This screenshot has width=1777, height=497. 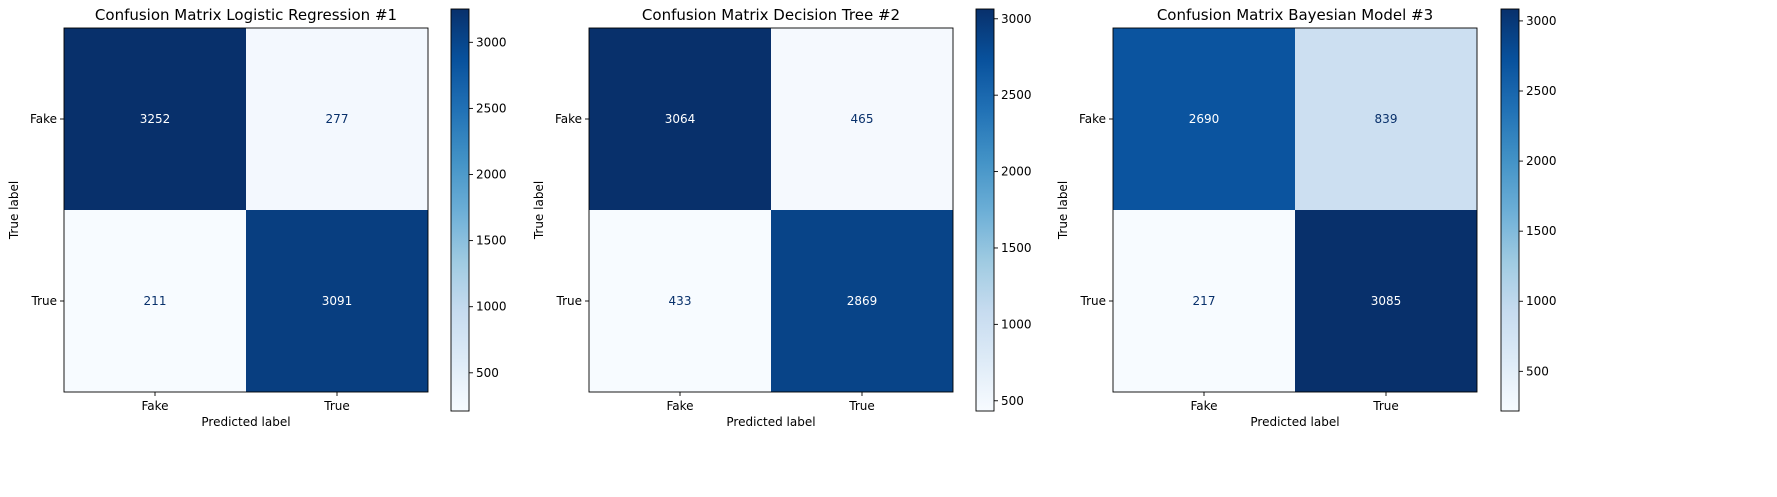 What do you see at coordinates (771, 15) in the screenshot?
I see `chart-title: Confusion Matrix Decision Tree #2` at bounding box center [771, 15].